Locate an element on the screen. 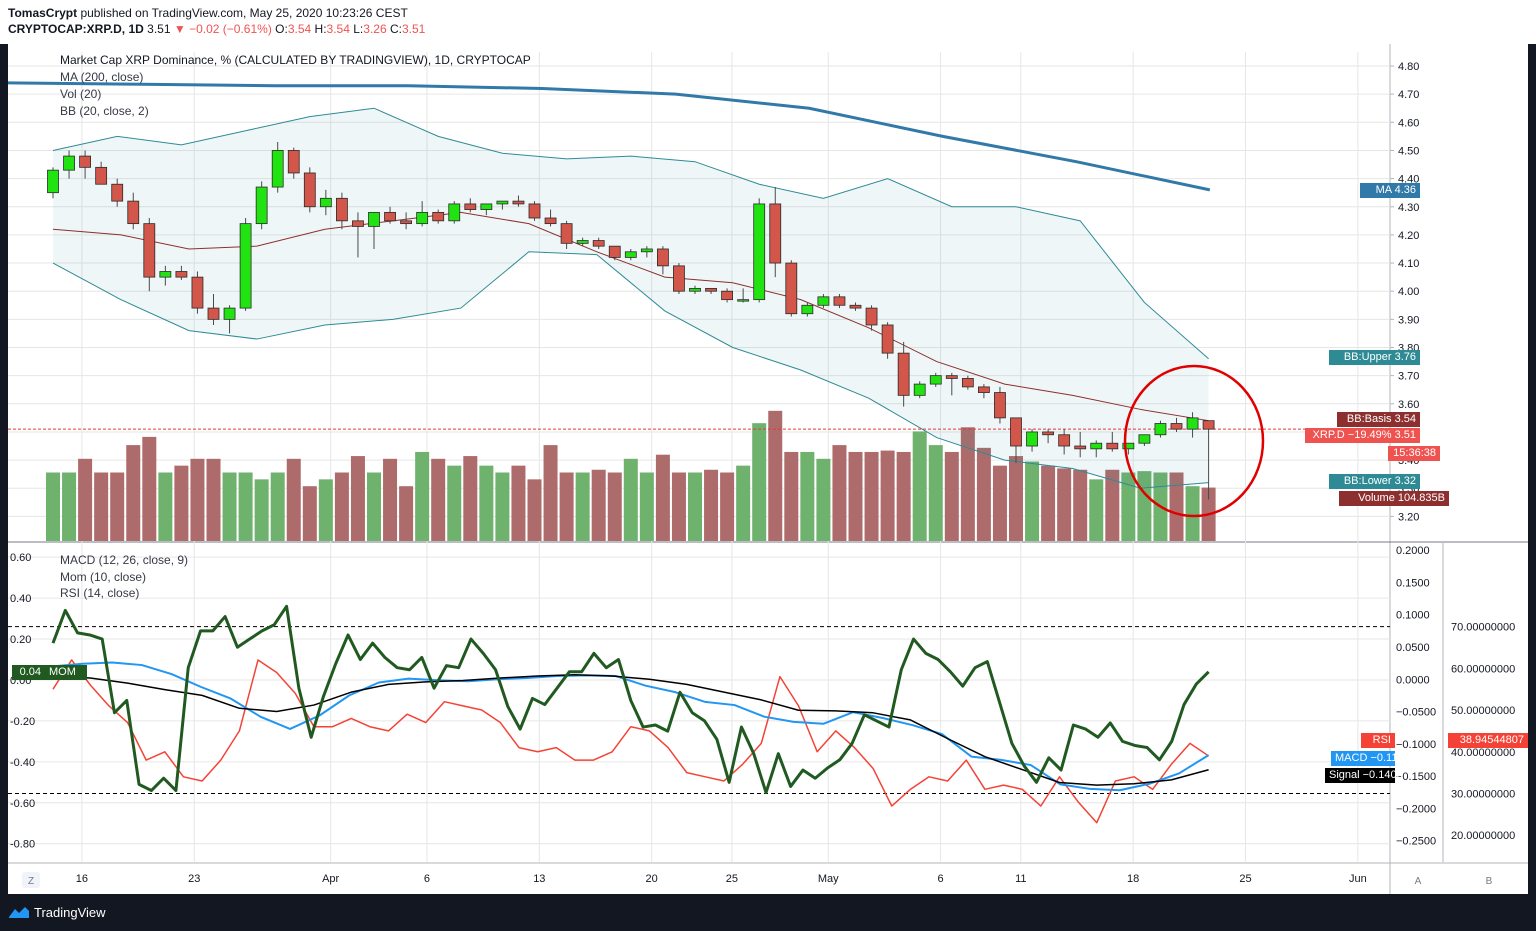 This screenshot has width=1536, height=931. legend-rsi: RSI (14, close) is located at coordinates (100, 593).